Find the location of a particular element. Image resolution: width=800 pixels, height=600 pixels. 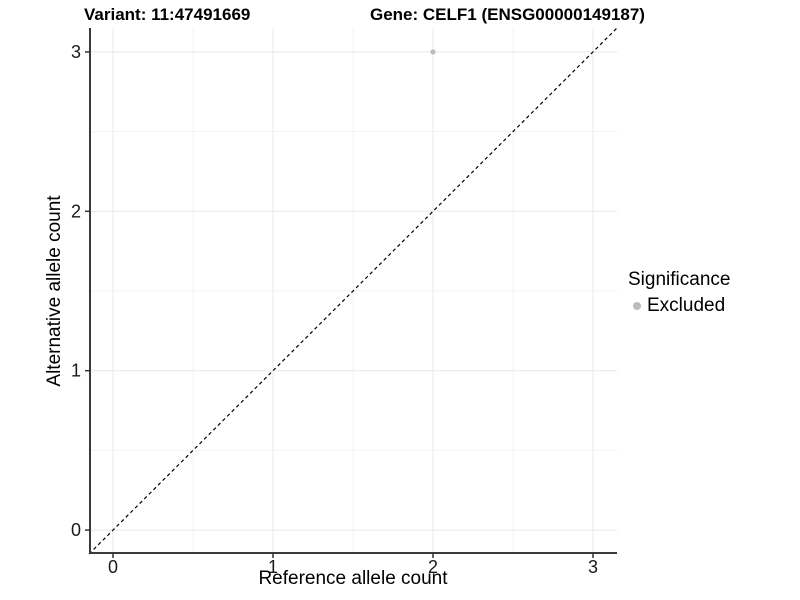

legend: Significance Excluded is located at coordinates (679, 293).